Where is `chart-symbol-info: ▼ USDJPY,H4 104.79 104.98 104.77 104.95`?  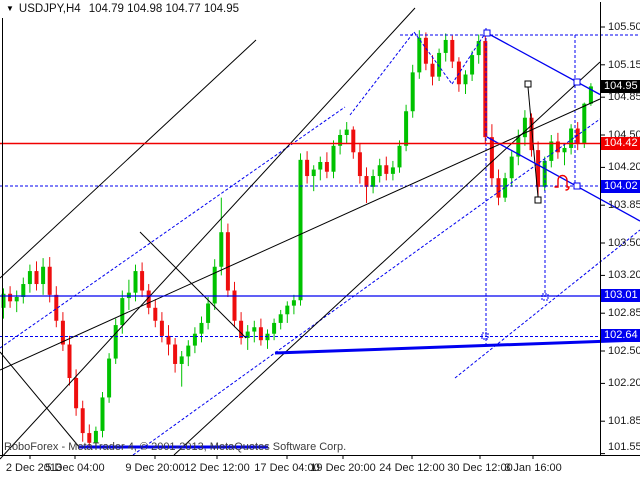 chart-symbol-info: ▼ USDJPY,H4 104.79 104.98 104.77 104.95 is located at coordinates (122, 9).